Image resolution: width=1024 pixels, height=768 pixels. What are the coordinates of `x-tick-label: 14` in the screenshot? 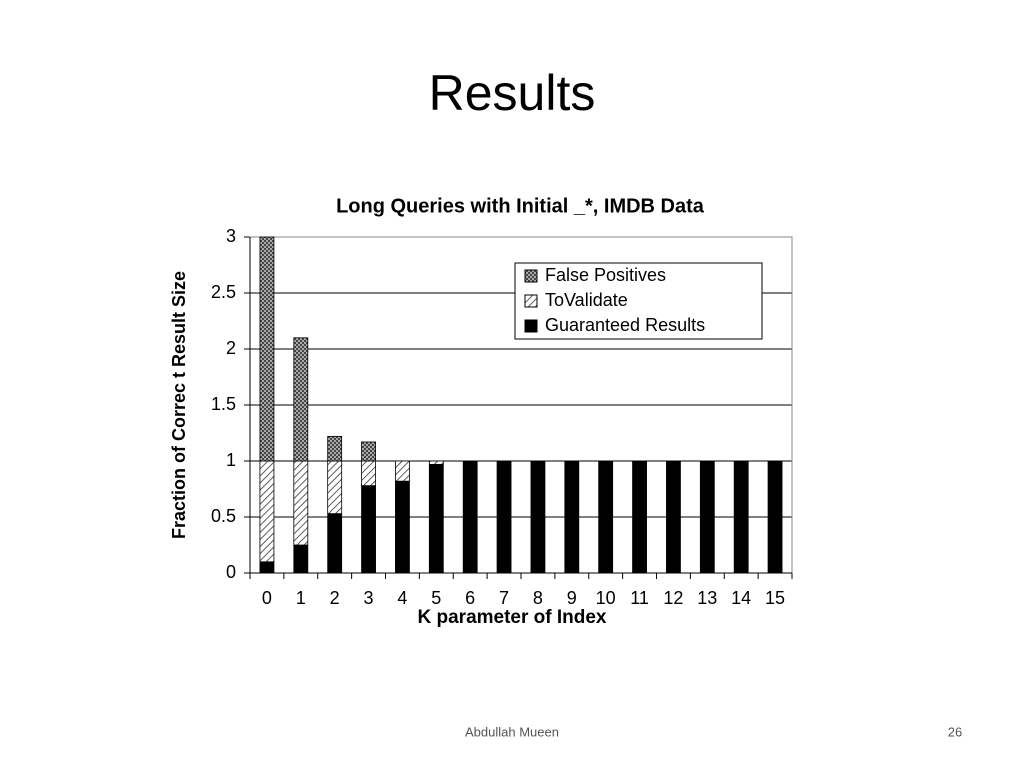 It's located at (741, 598).